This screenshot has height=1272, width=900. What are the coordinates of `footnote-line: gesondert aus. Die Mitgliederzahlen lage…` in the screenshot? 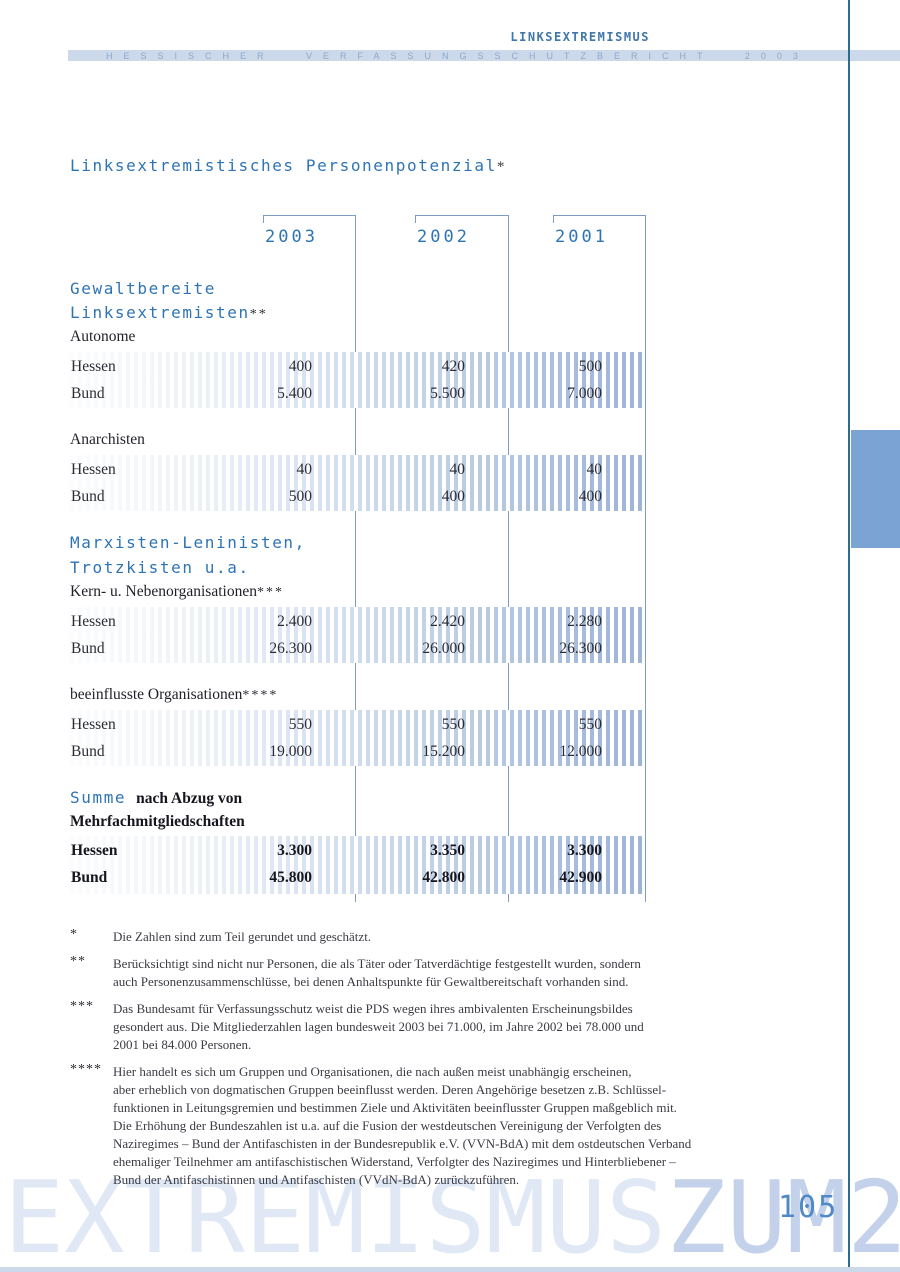 It's located at (378, 1026).